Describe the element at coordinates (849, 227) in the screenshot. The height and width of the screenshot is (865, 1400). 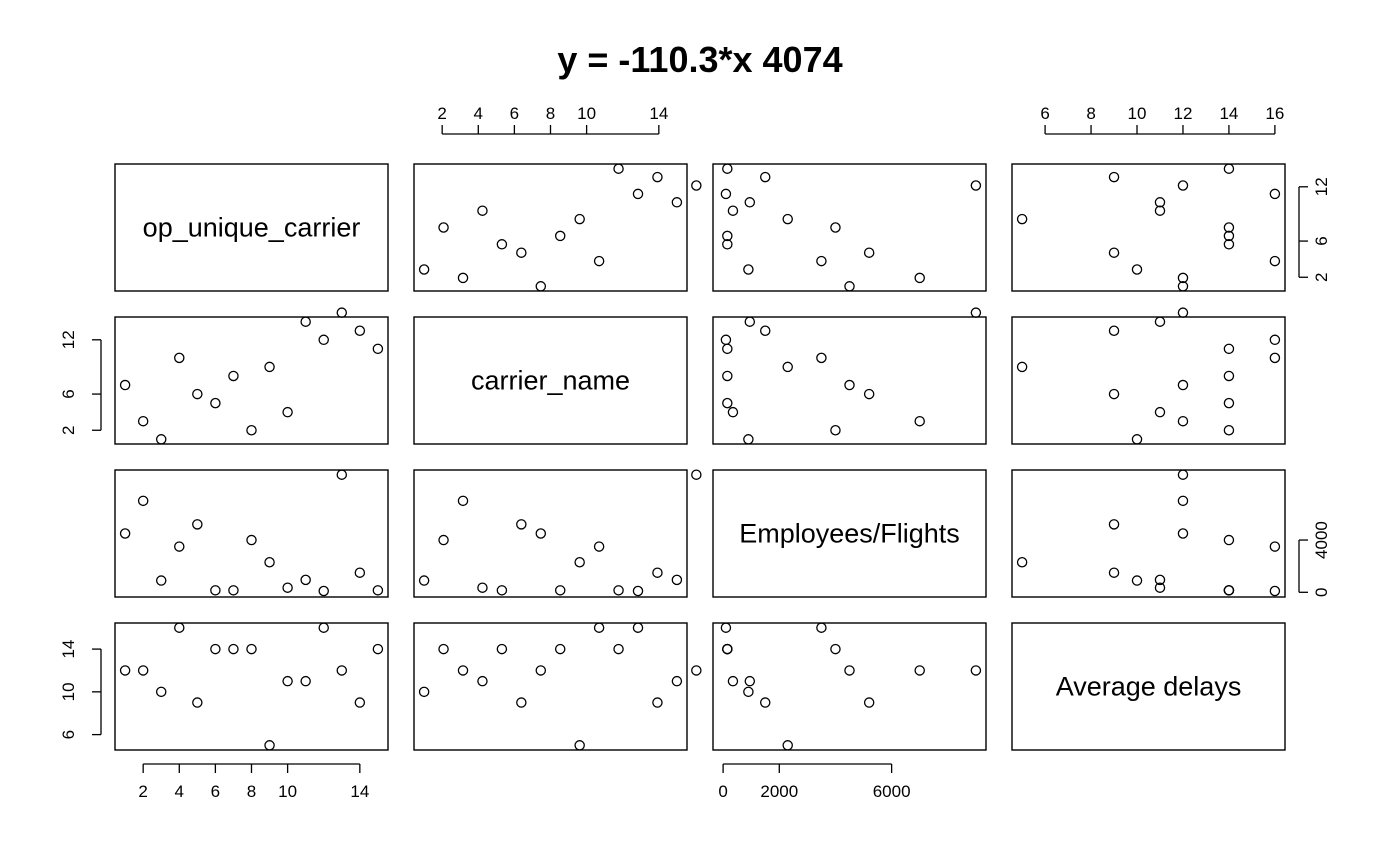
I see `panel-frame-r0-c2` at that location.